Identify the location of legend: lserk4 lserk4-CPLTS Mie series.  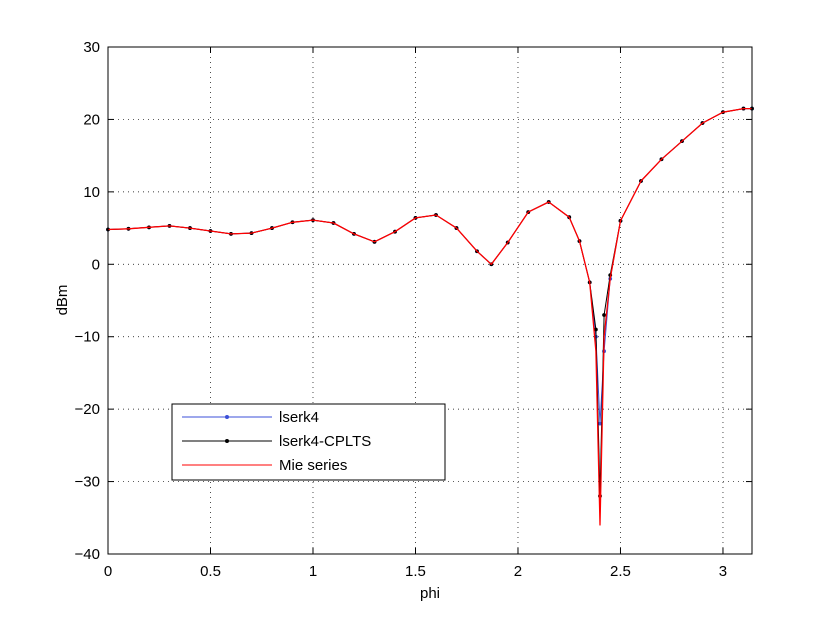
(308, 442).